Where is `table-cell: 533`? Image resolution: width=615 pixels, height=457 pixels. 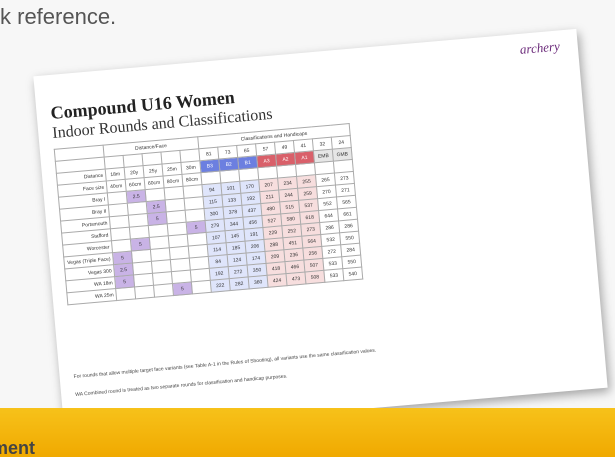 table-cell: 533 is located at coordinates (333, 275).